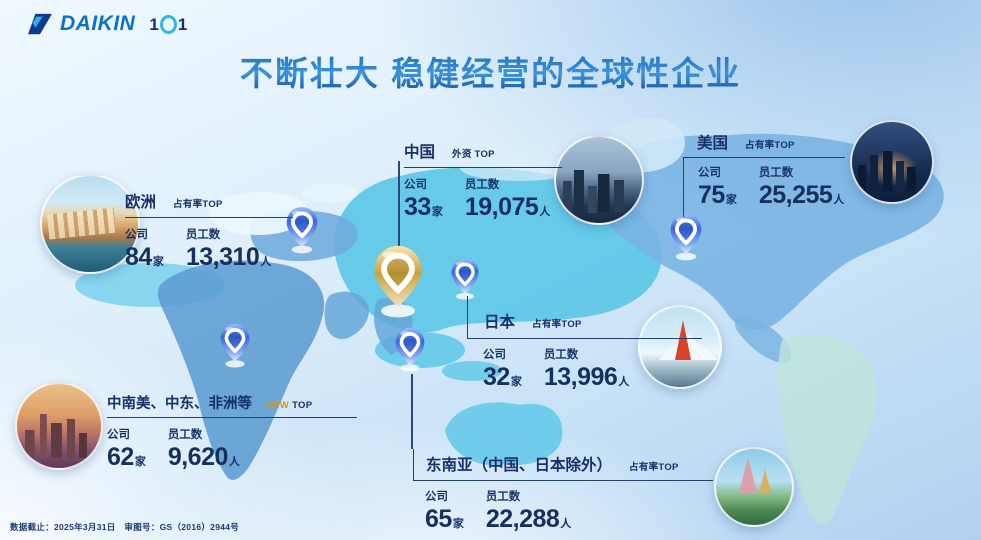 Image resolution: width=981 pixels, height=540 pixels. What do you see at coordinates (412, 411) in the screenshot?
I see `connector-seasia` at bounding box center [412, 411].